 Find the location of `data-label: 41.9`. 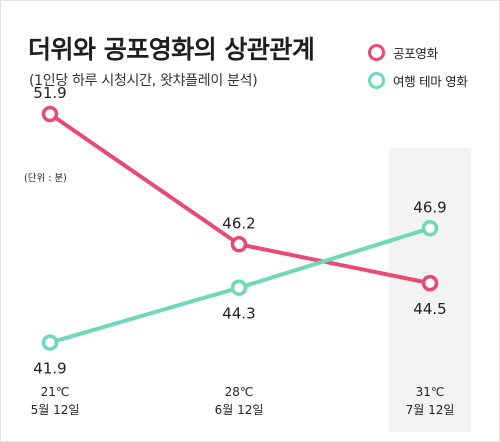

data-label: 41.9 is located at coordinates (49, 369).